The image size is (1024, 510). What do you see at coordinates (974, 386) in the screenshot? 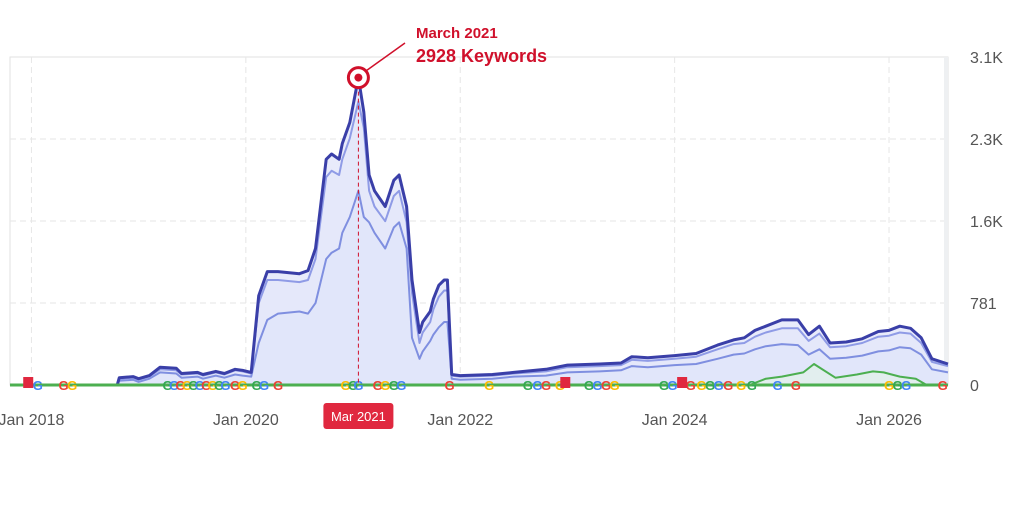
I see `y-tick-label: 0` at bounding box center [974, 386].